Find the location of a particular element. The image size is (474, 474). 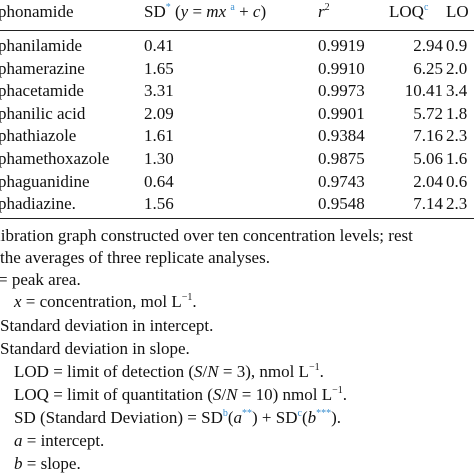

note-peak-area-text: = peak area. is located at coordinates (40, 279).